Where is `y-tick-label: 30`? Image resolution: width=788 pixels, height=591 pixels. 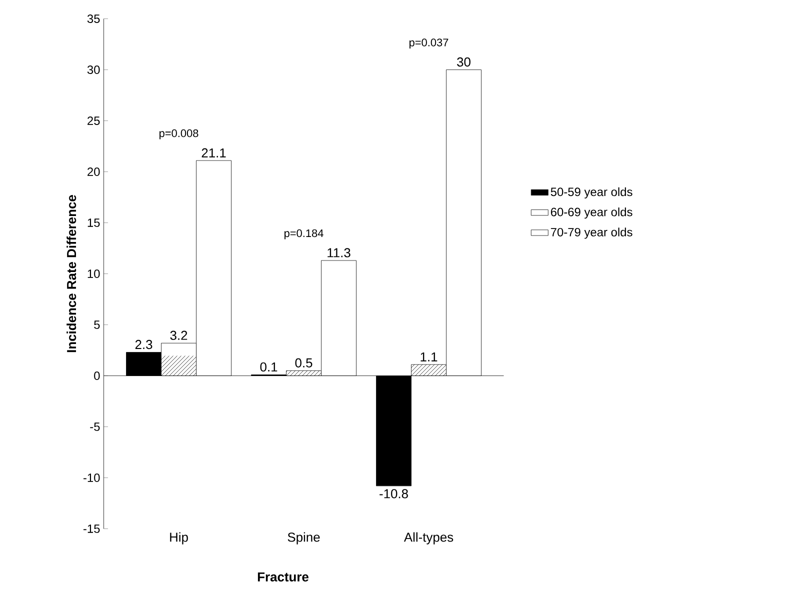 y-tick-label: 30 is located at coordinates (93, 70).